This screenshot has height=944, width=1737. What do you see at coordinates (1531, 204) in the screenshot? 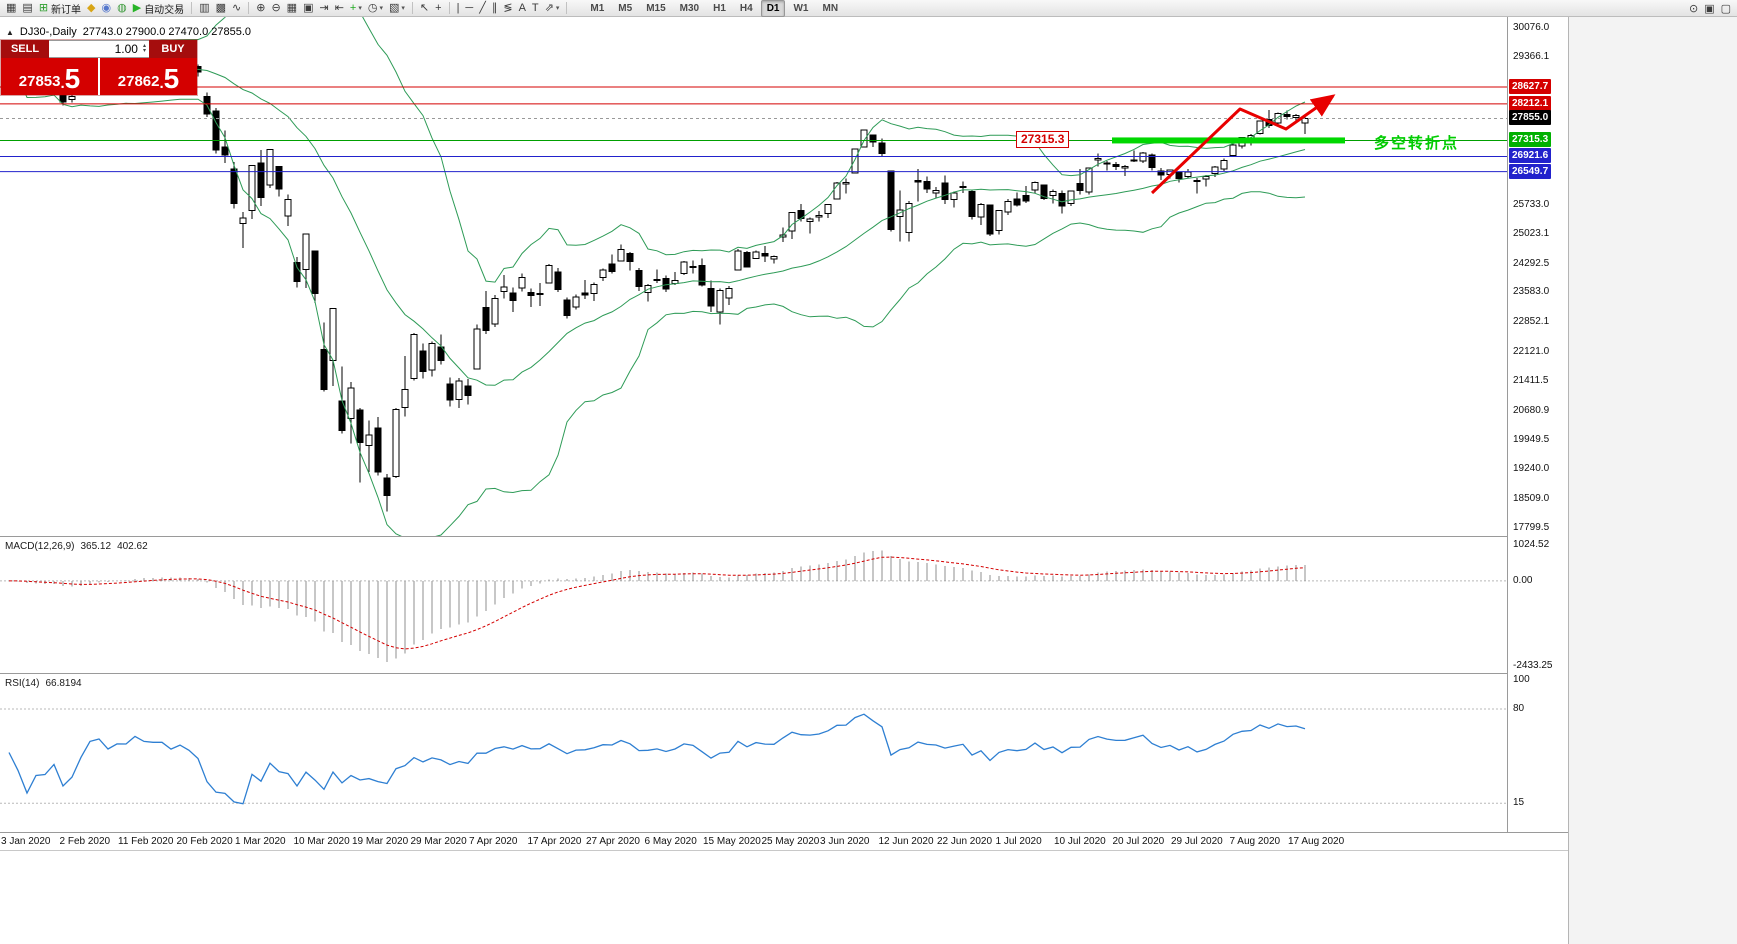
I see `price-scale-tick: 25733.0` at bounding box center [1531, 204].